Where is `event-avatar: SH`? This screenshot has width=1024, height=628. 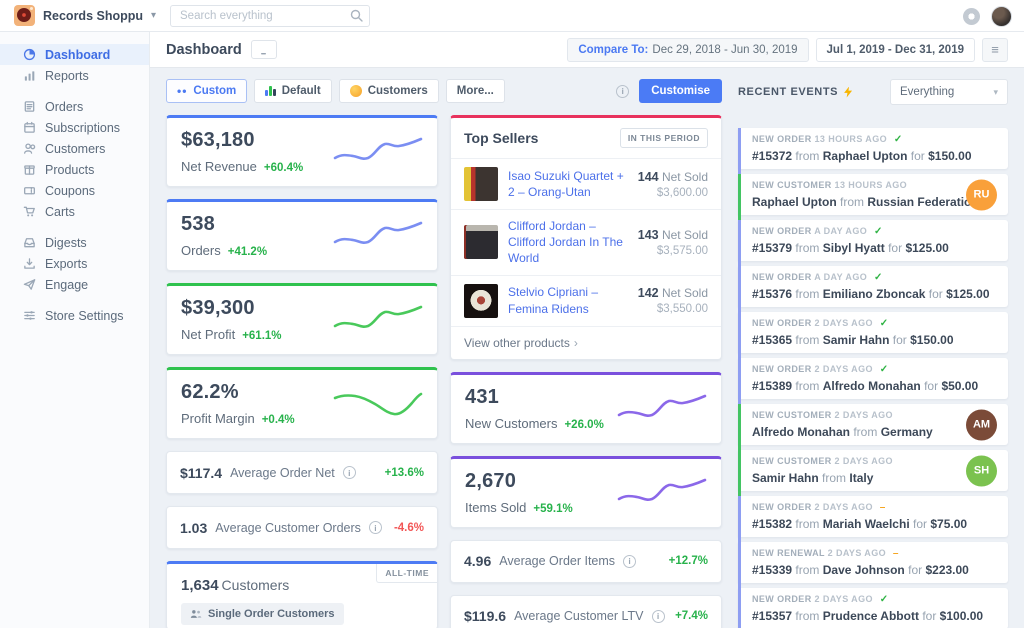 event-avatar: SH is located at coordinates (981, 470).